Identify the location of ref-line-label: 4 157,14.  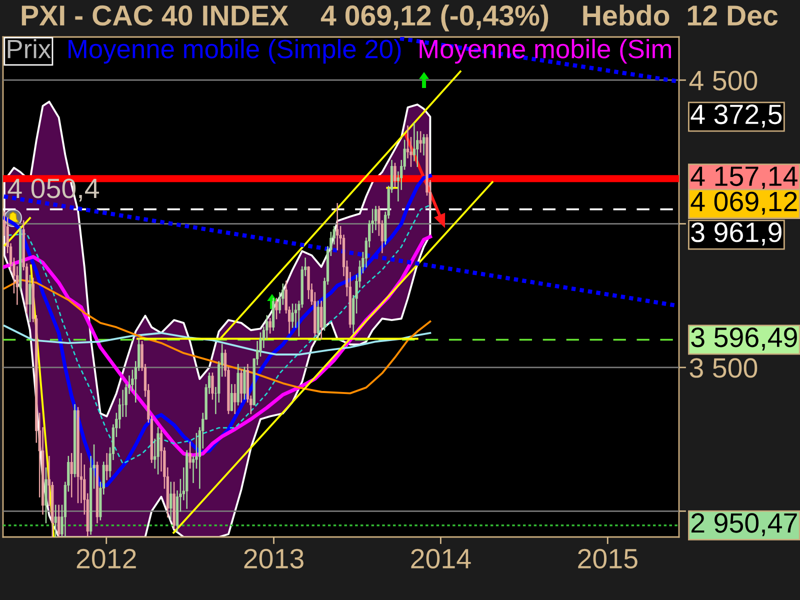
(744, 178).